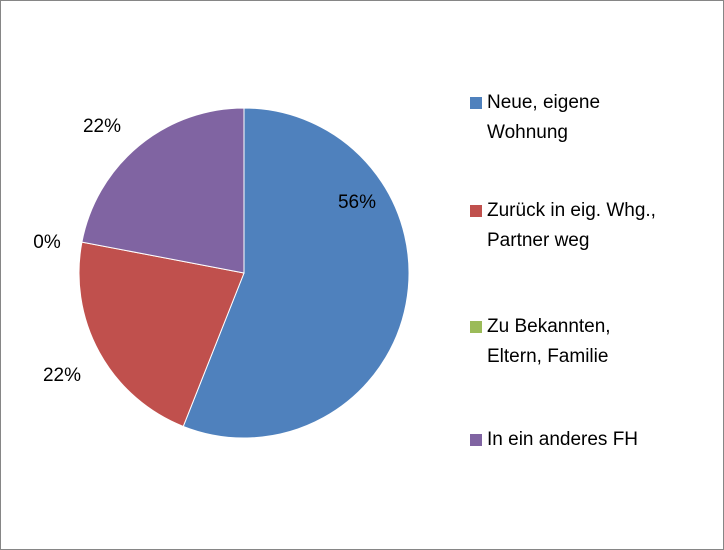  I want to click on data-label: 0%, so click(47, 242).